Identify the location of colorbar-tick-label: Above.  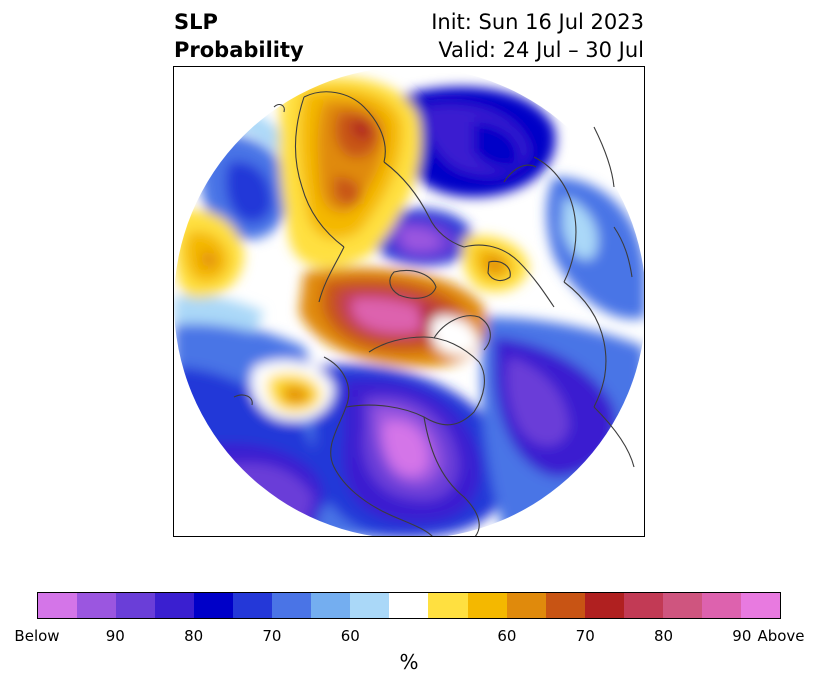
(781, 636).